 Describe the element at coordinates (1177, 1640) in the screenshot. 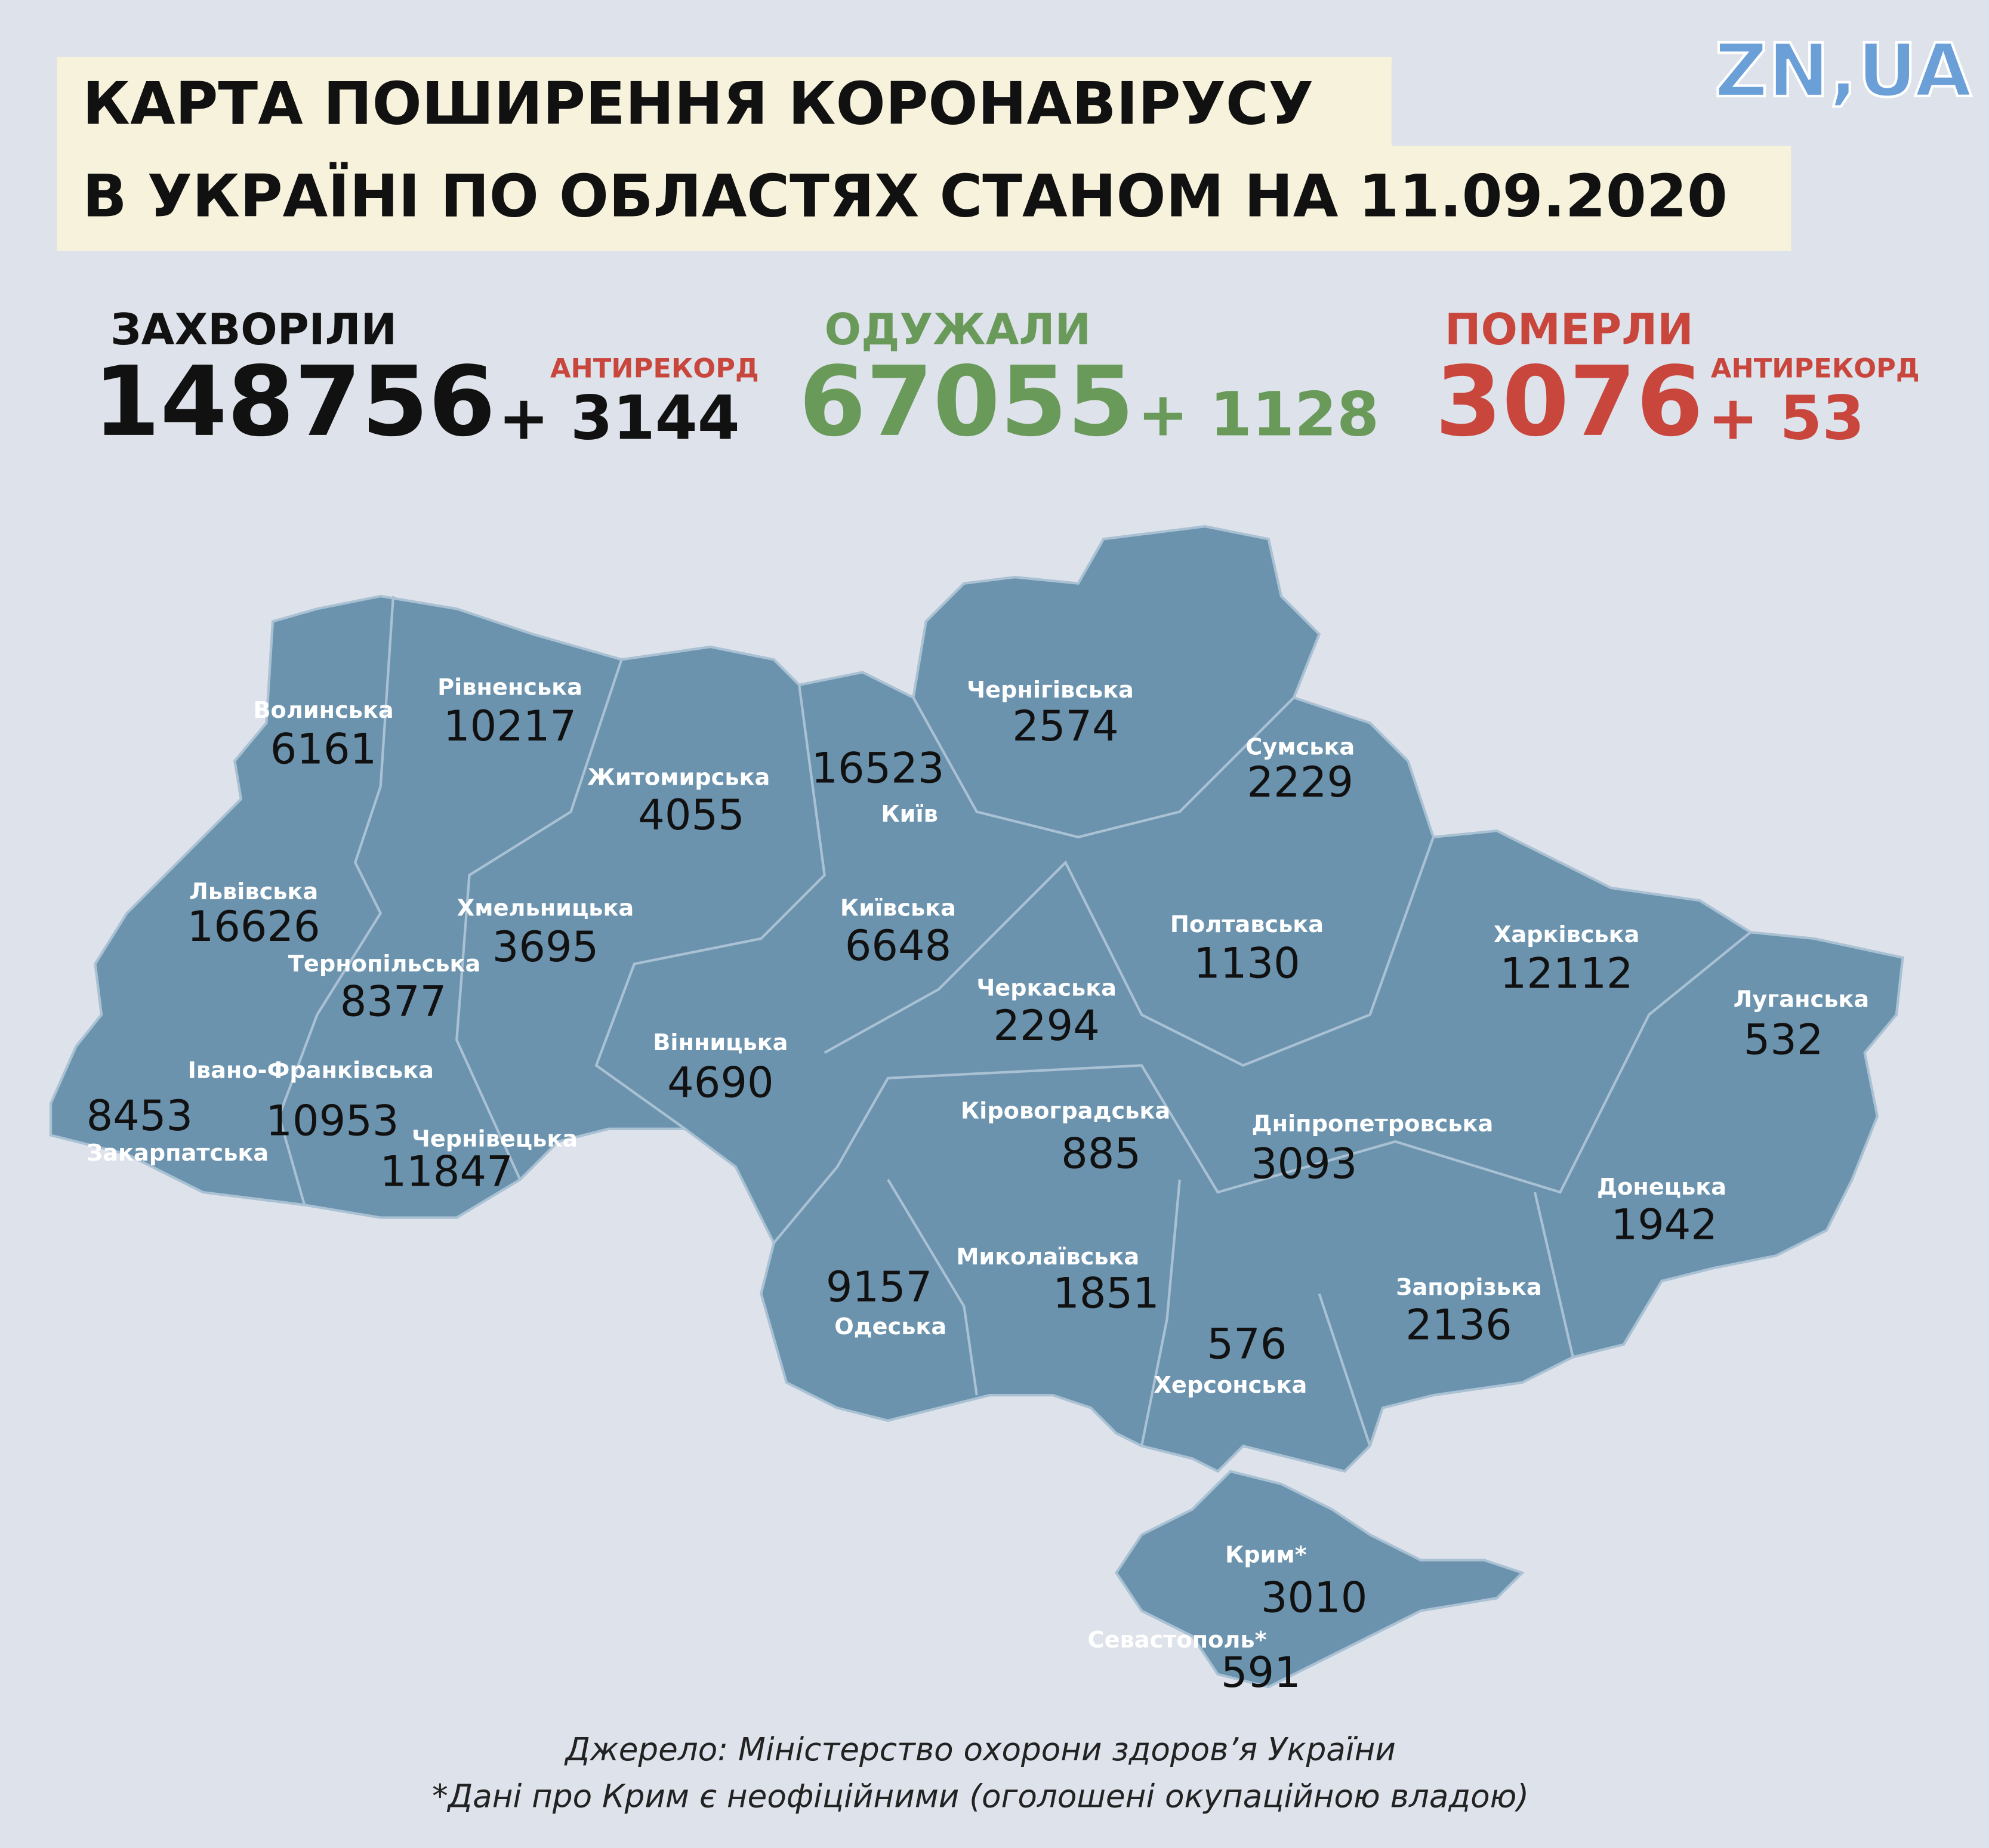

I see `region-name: Севастополь*` at that location.